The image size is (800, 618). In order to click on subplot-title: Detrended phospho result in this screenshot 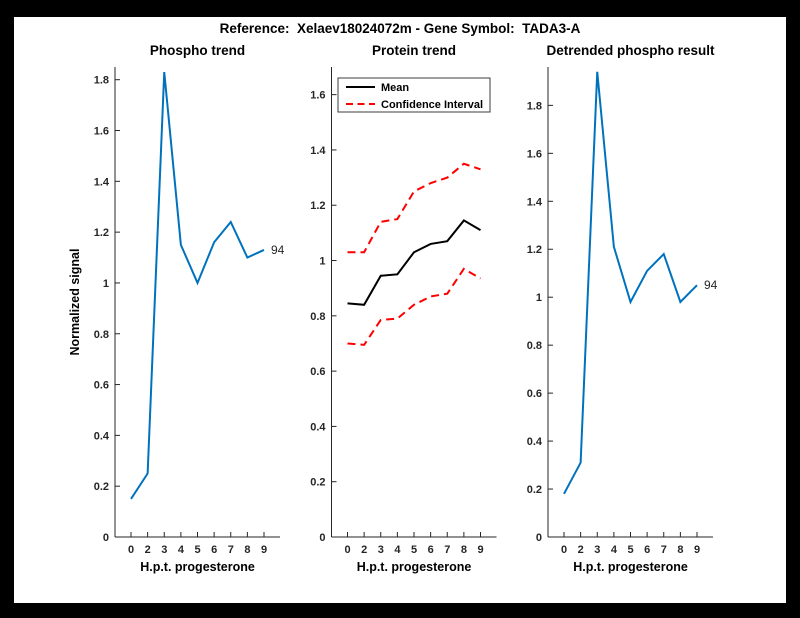, I will do `click(630, 50)`.